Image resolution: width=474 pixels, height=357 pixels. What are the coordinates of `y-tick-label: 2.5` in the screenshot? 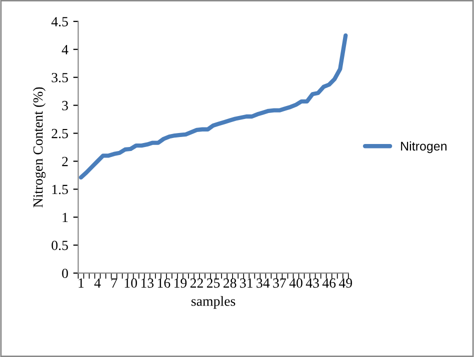 It's located at (60, 133).